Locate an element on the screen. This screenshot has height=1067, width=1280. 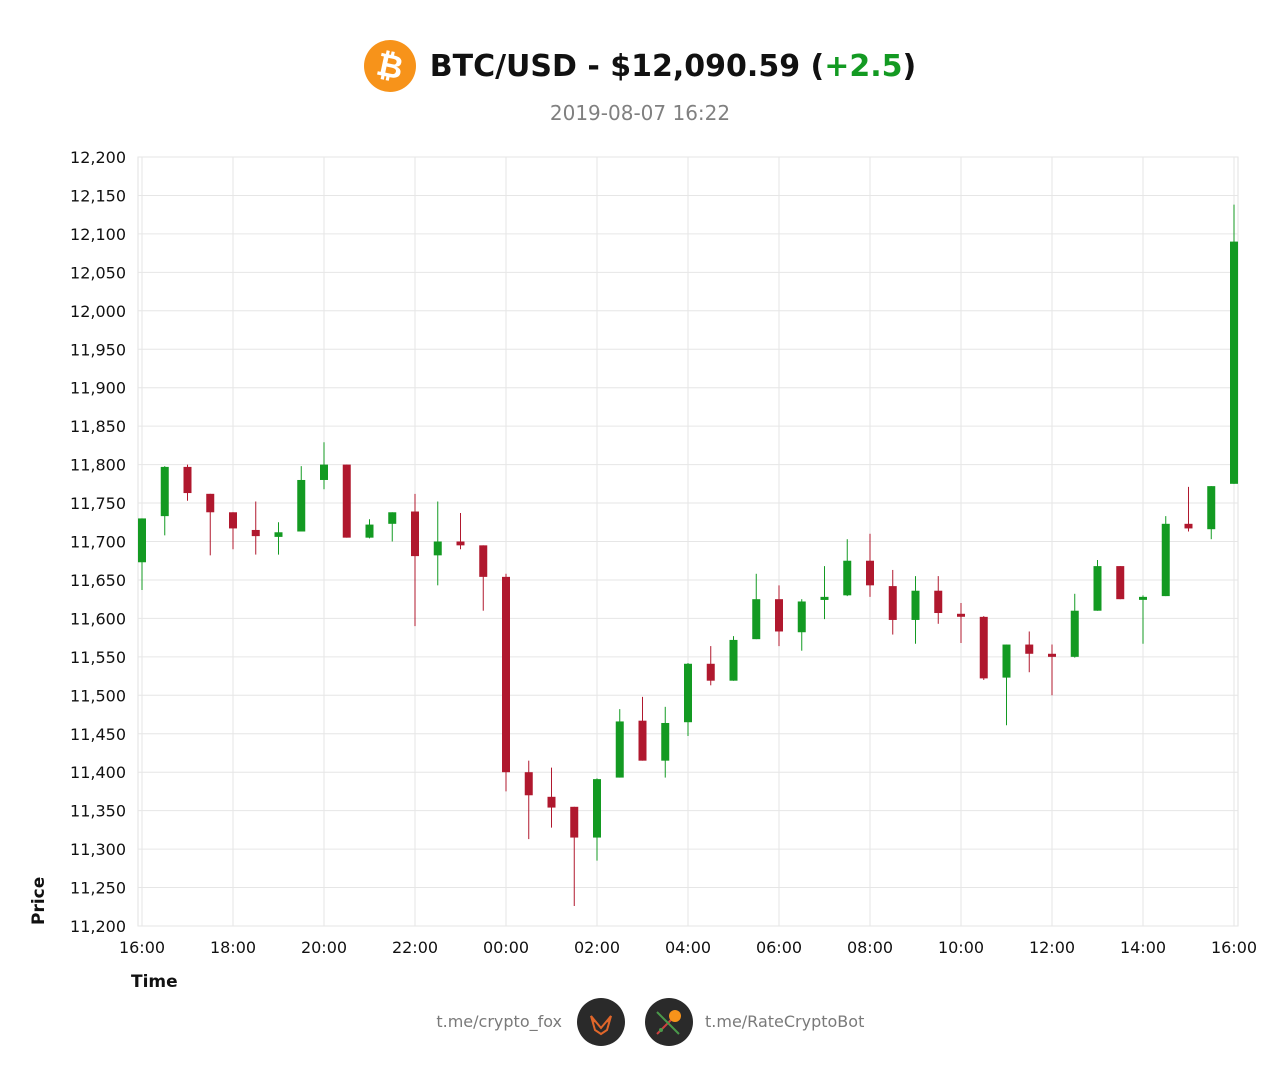
y-tick-label: 11,600 is located at coordinates (98, 618).